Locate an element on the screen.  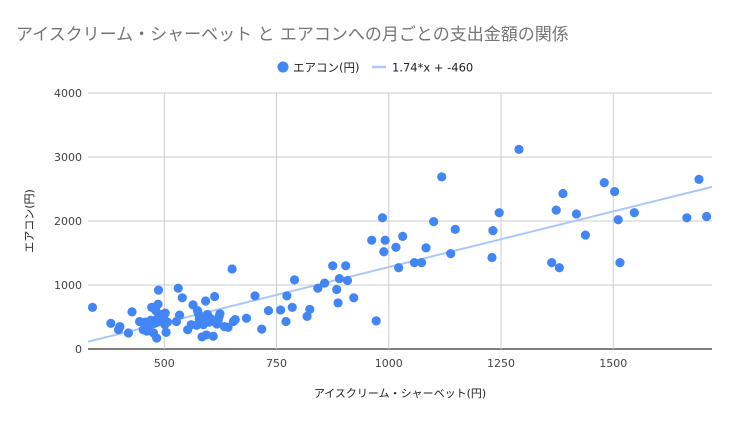
legend-marker-series is located at coordinates (283, 67).